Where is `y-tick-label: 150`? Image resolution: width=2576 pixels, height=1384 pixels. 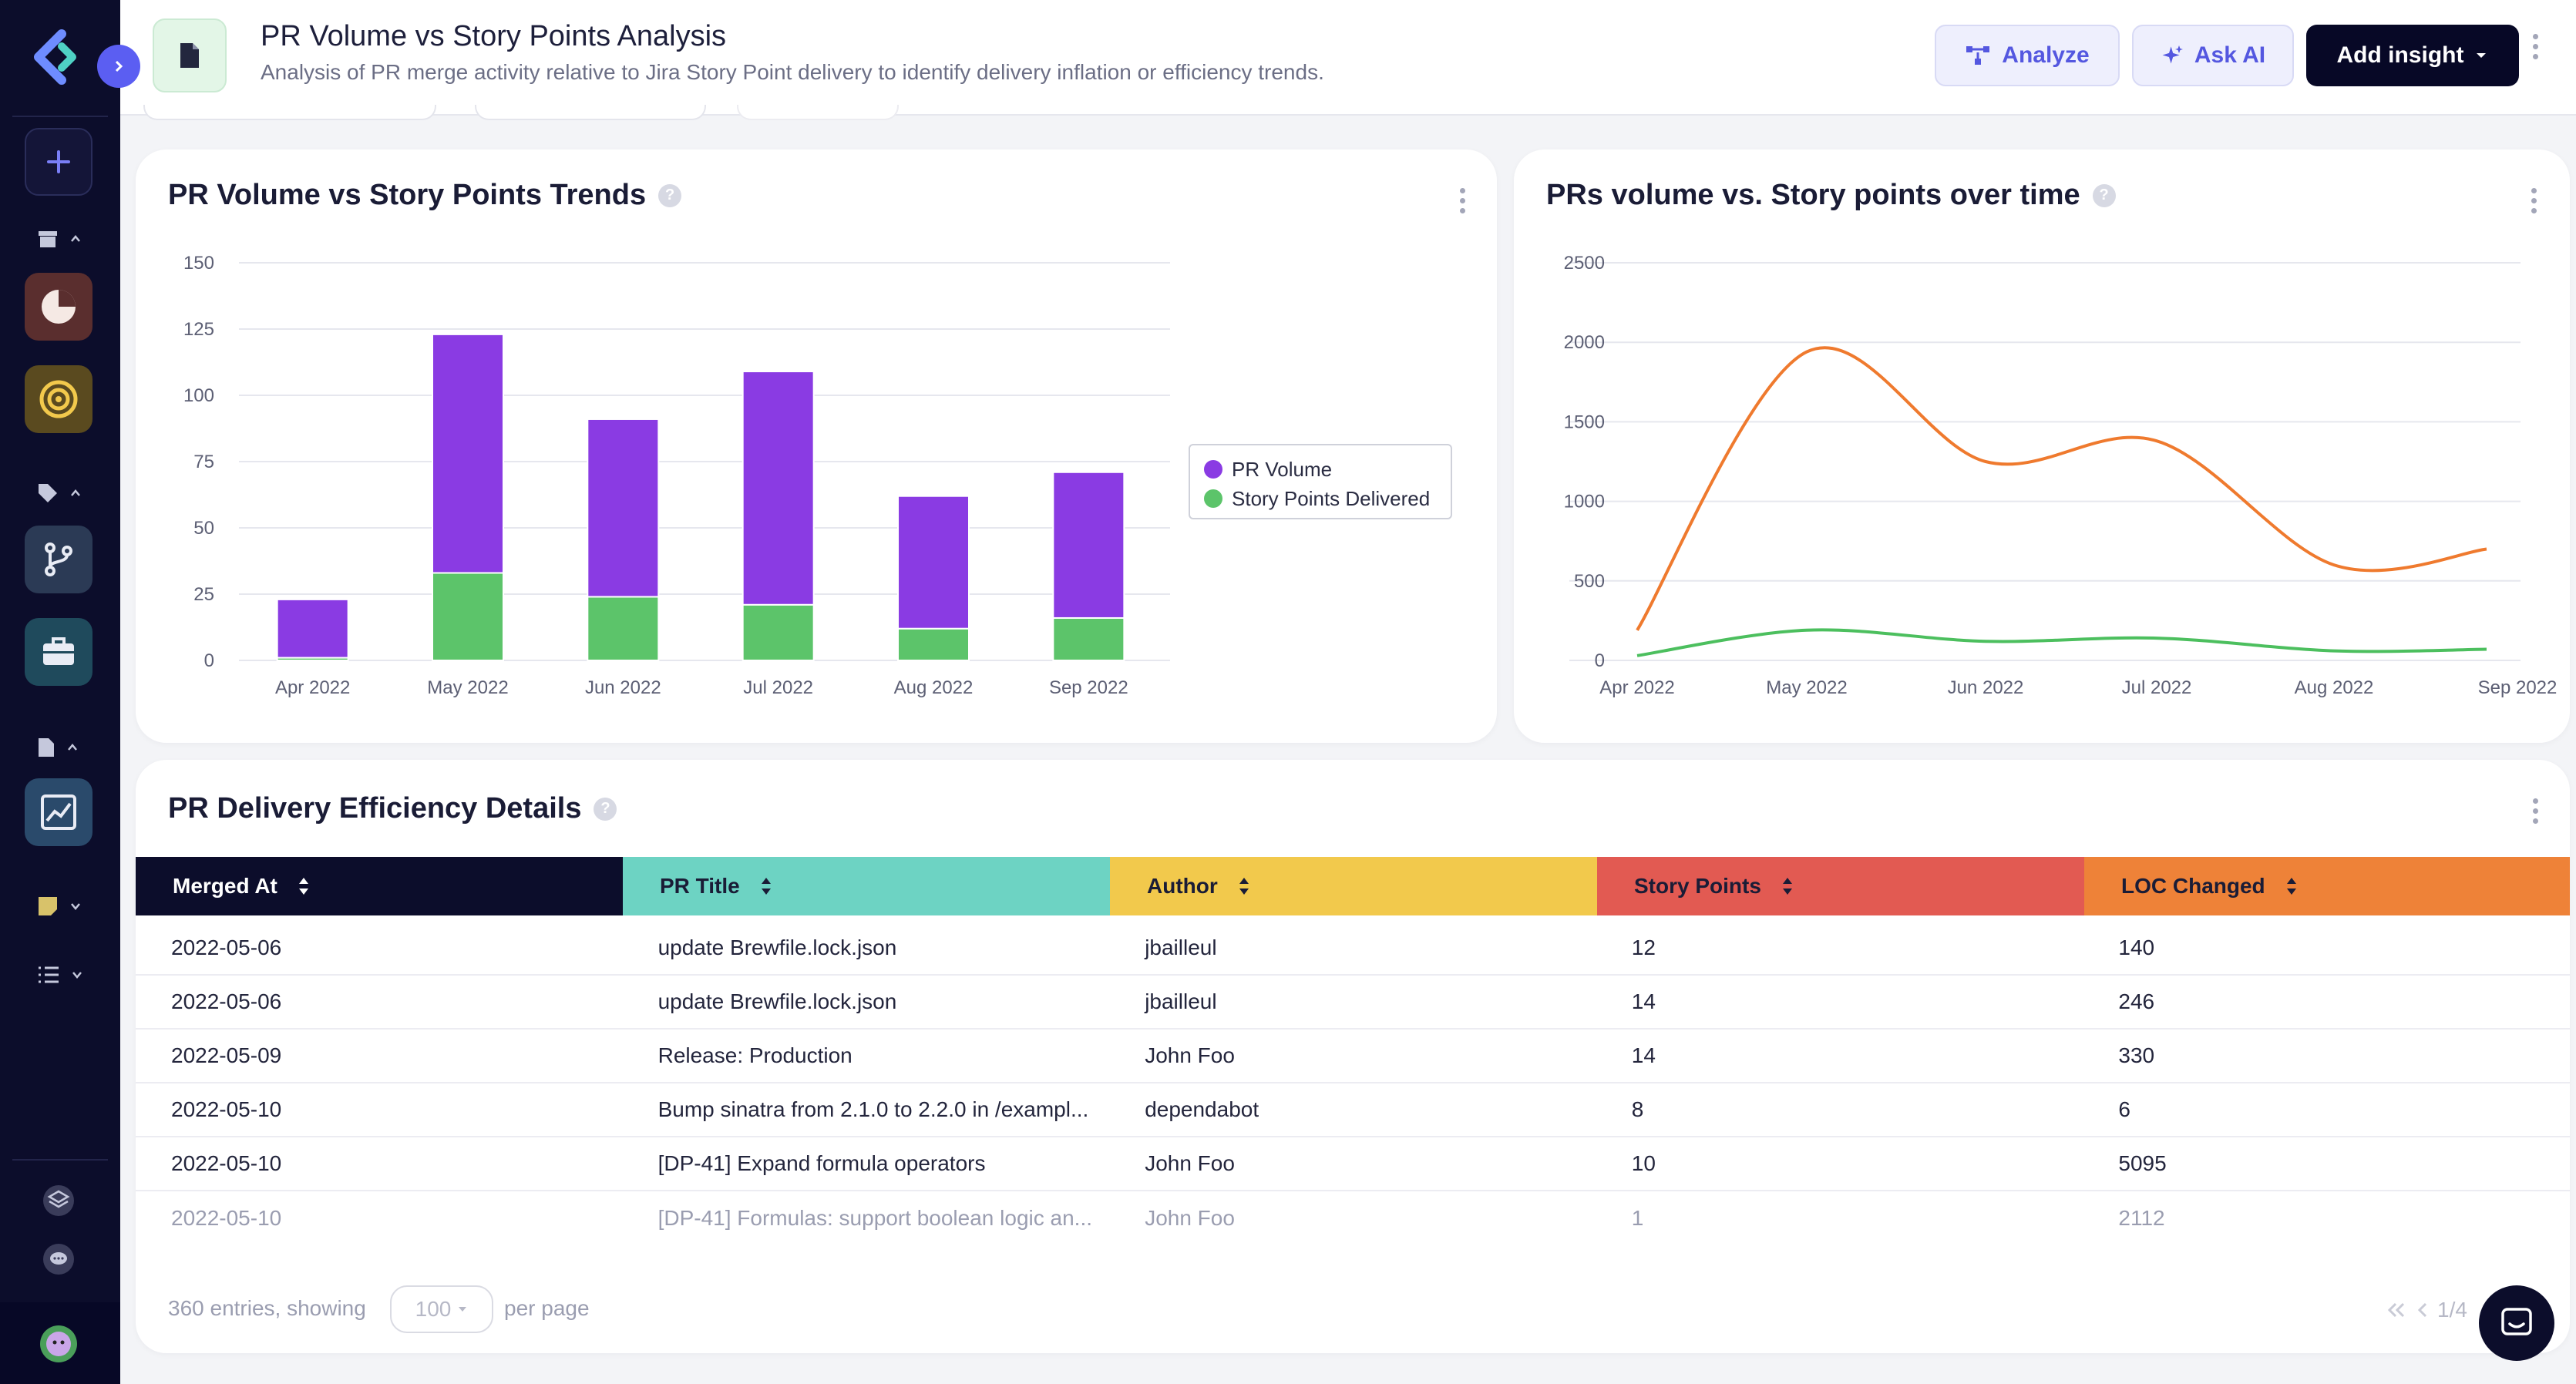 y-tick-label: 150 is located at coordinates (198, 263).